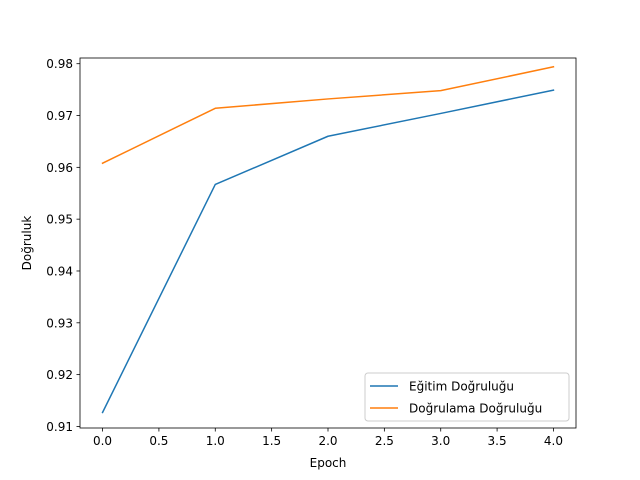 Image resolution: width=640 pixels, height=480 pixels. What do you see at coordinates (102, 441) in the screenshot?
I see `x-tick-label: 0.0` at bounding box center [102, 441].